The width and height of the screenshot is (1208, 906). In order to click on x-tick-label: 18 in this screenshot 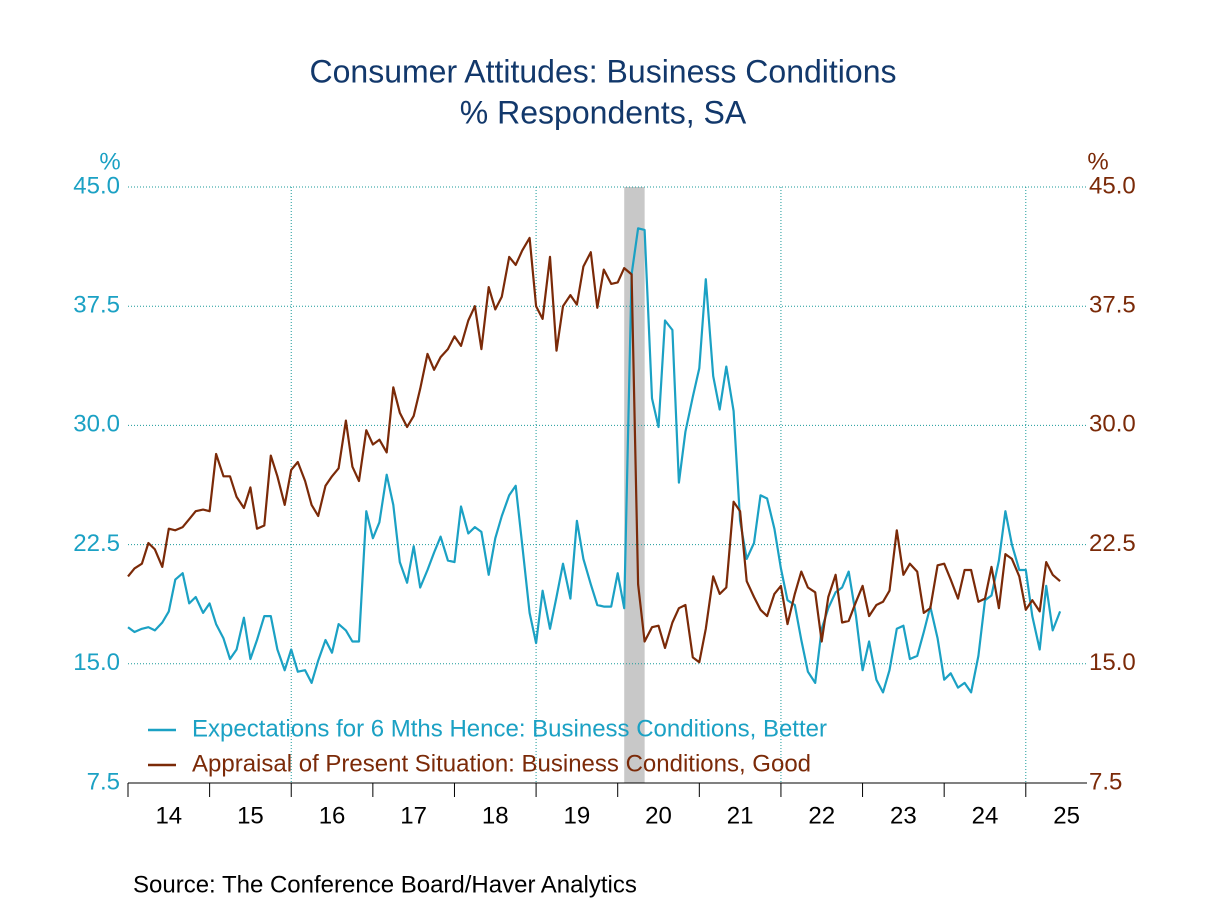, I will do `click(495, 815)`.